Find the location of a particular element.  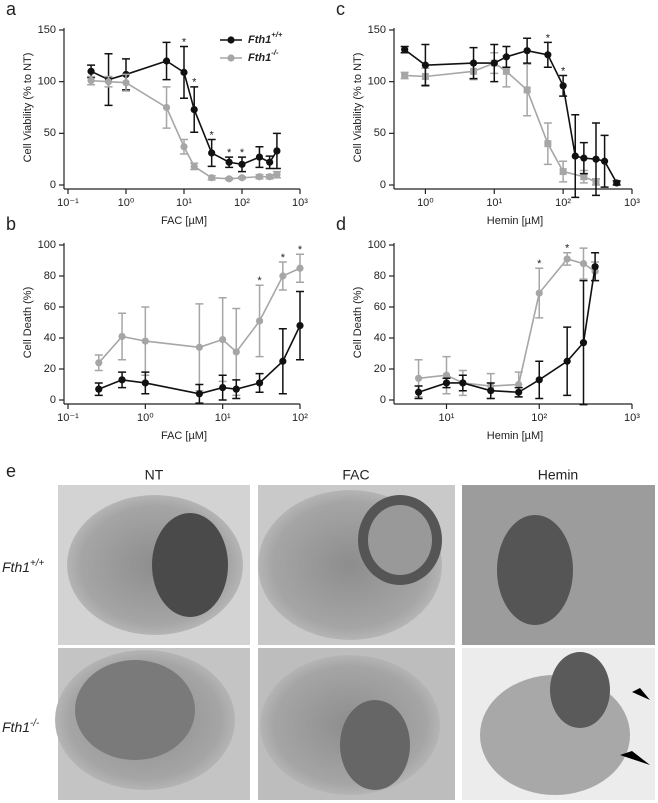

y-tick-label: 40 is located at coordinates (380, 338).